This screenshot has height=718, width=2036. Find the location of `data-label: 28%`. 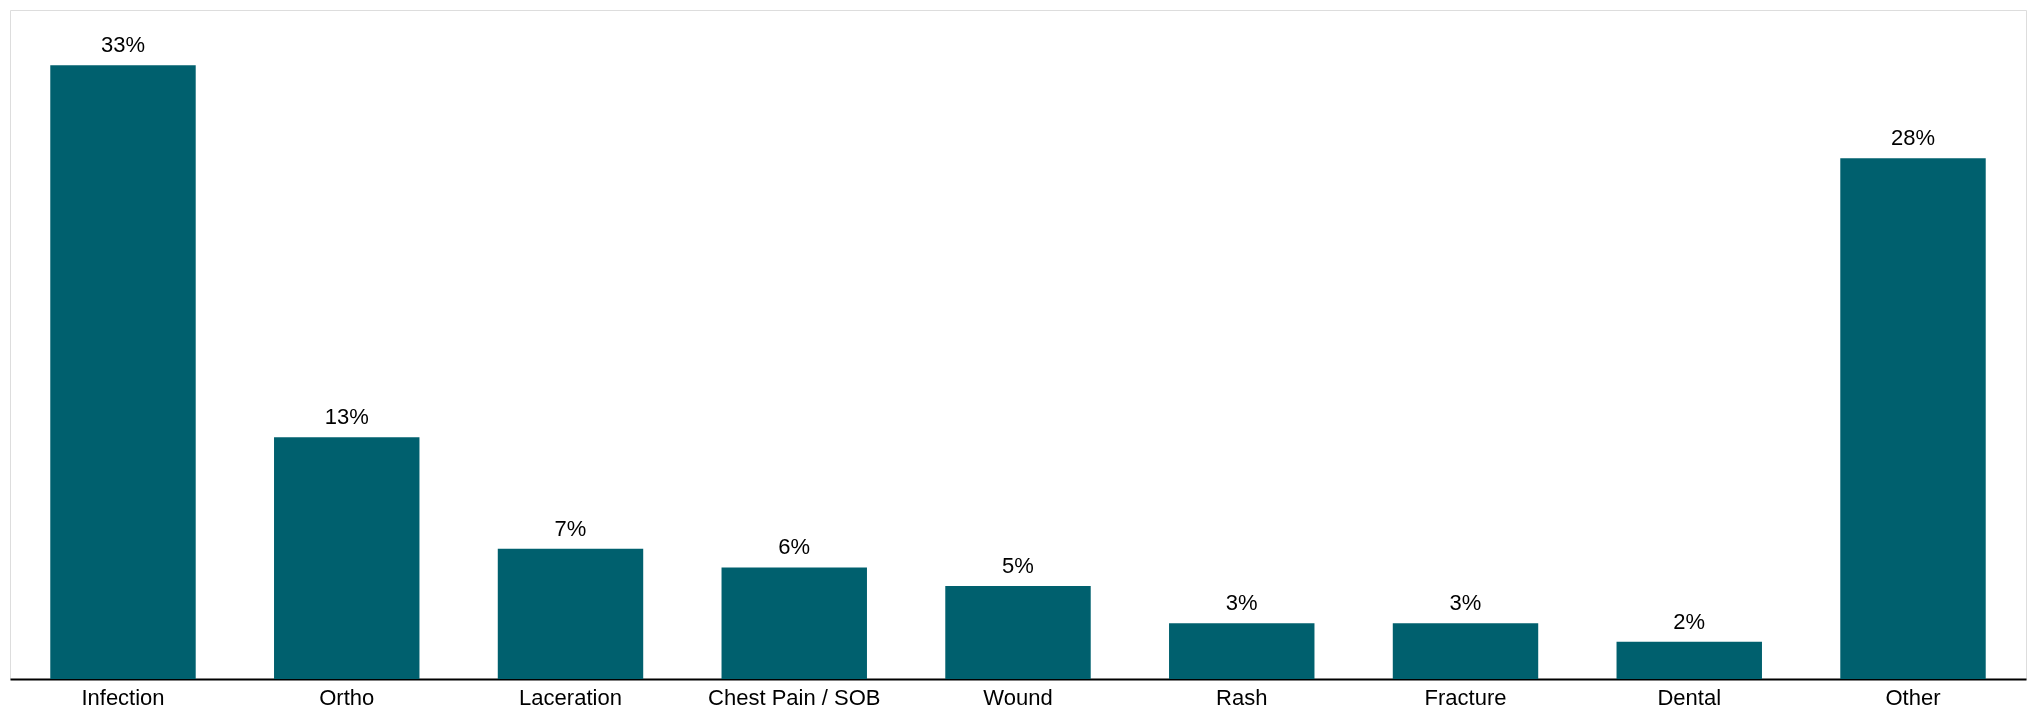

data-label: 28% is located at coordinates (1913, 138).